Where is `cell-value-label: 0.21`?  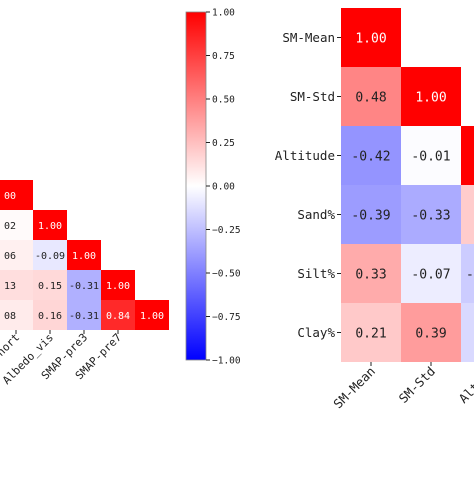
cell-value-label: 0.21 is located at coordinates (370, 334).